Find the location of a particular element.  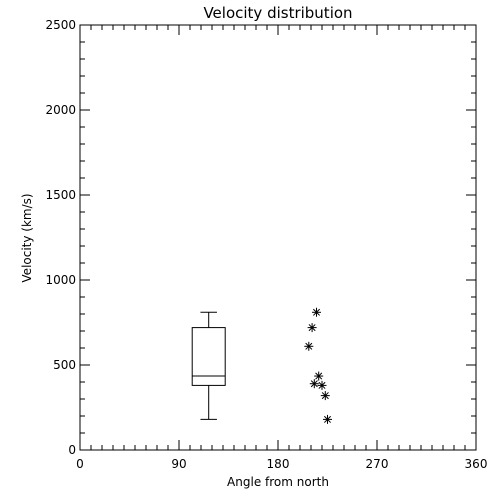

chart-title: Velocity distribution is located at coordinates (277, 13).